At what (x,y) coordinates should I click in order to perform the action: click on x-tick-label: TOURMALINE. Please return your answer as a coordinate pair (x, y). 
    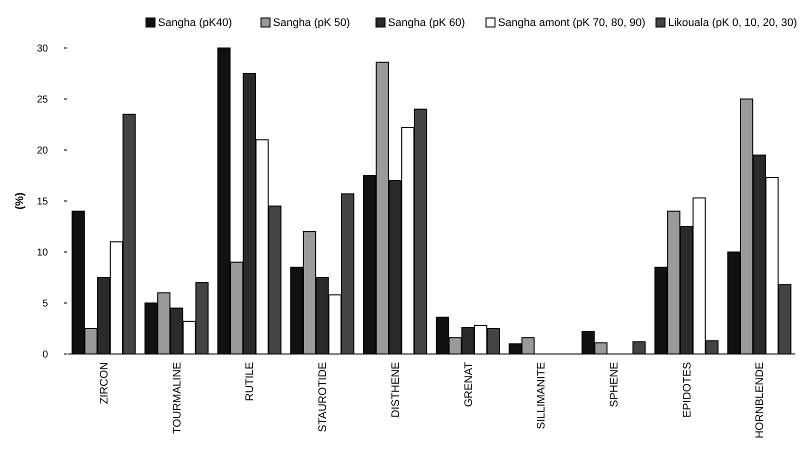
    Looking at the image, I should click on (177, 398).